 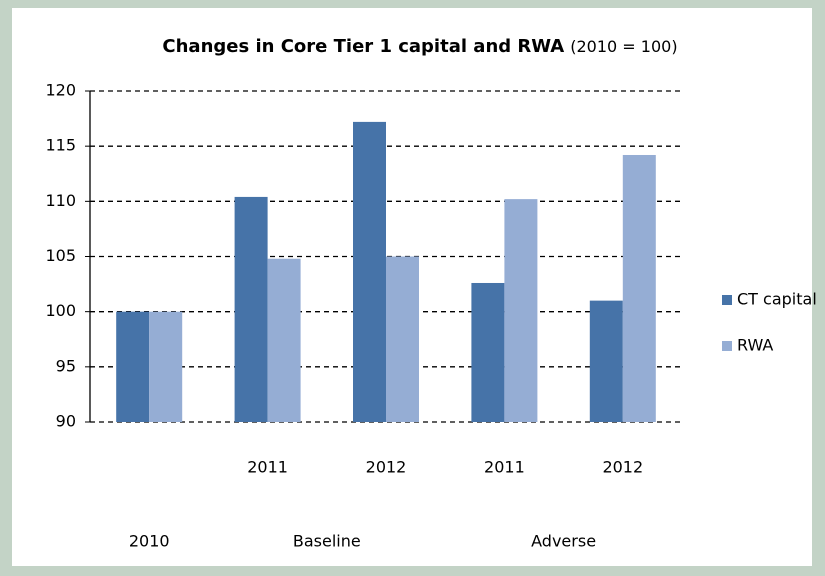 I want to click on group-label: 2010, so click(x=149, y=541).